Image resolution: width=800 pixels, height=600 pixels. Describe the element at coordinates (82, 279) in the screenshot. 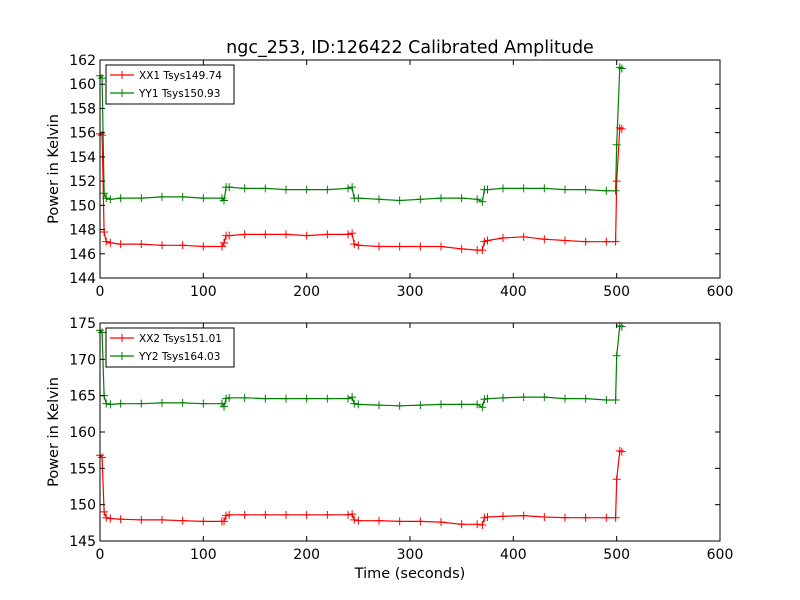

I see `y-tick-label: 144` at that location.